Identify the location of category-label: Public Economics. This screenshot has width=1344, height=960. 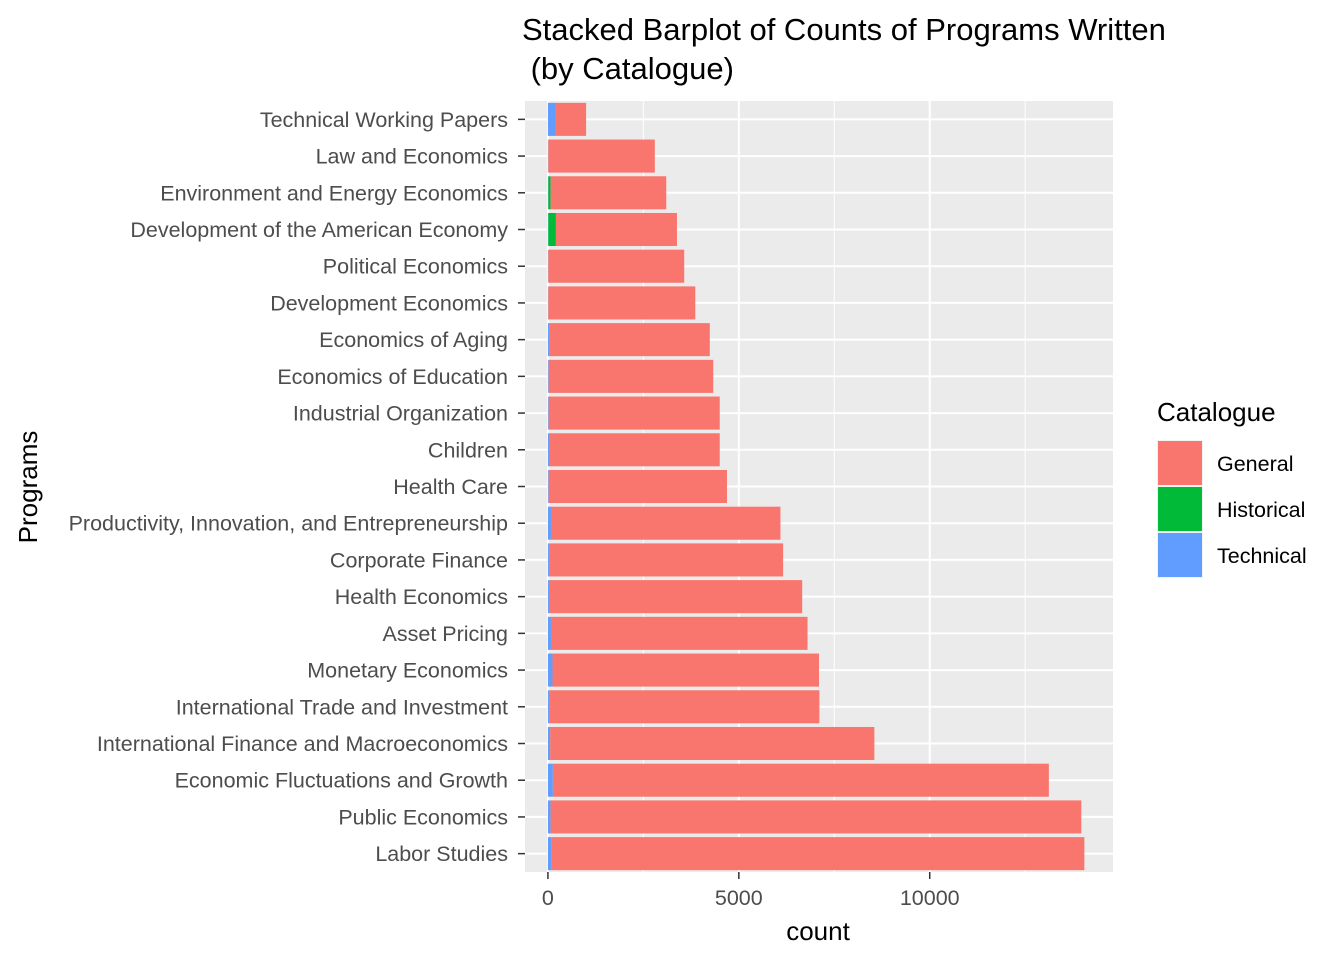
(423, 817).